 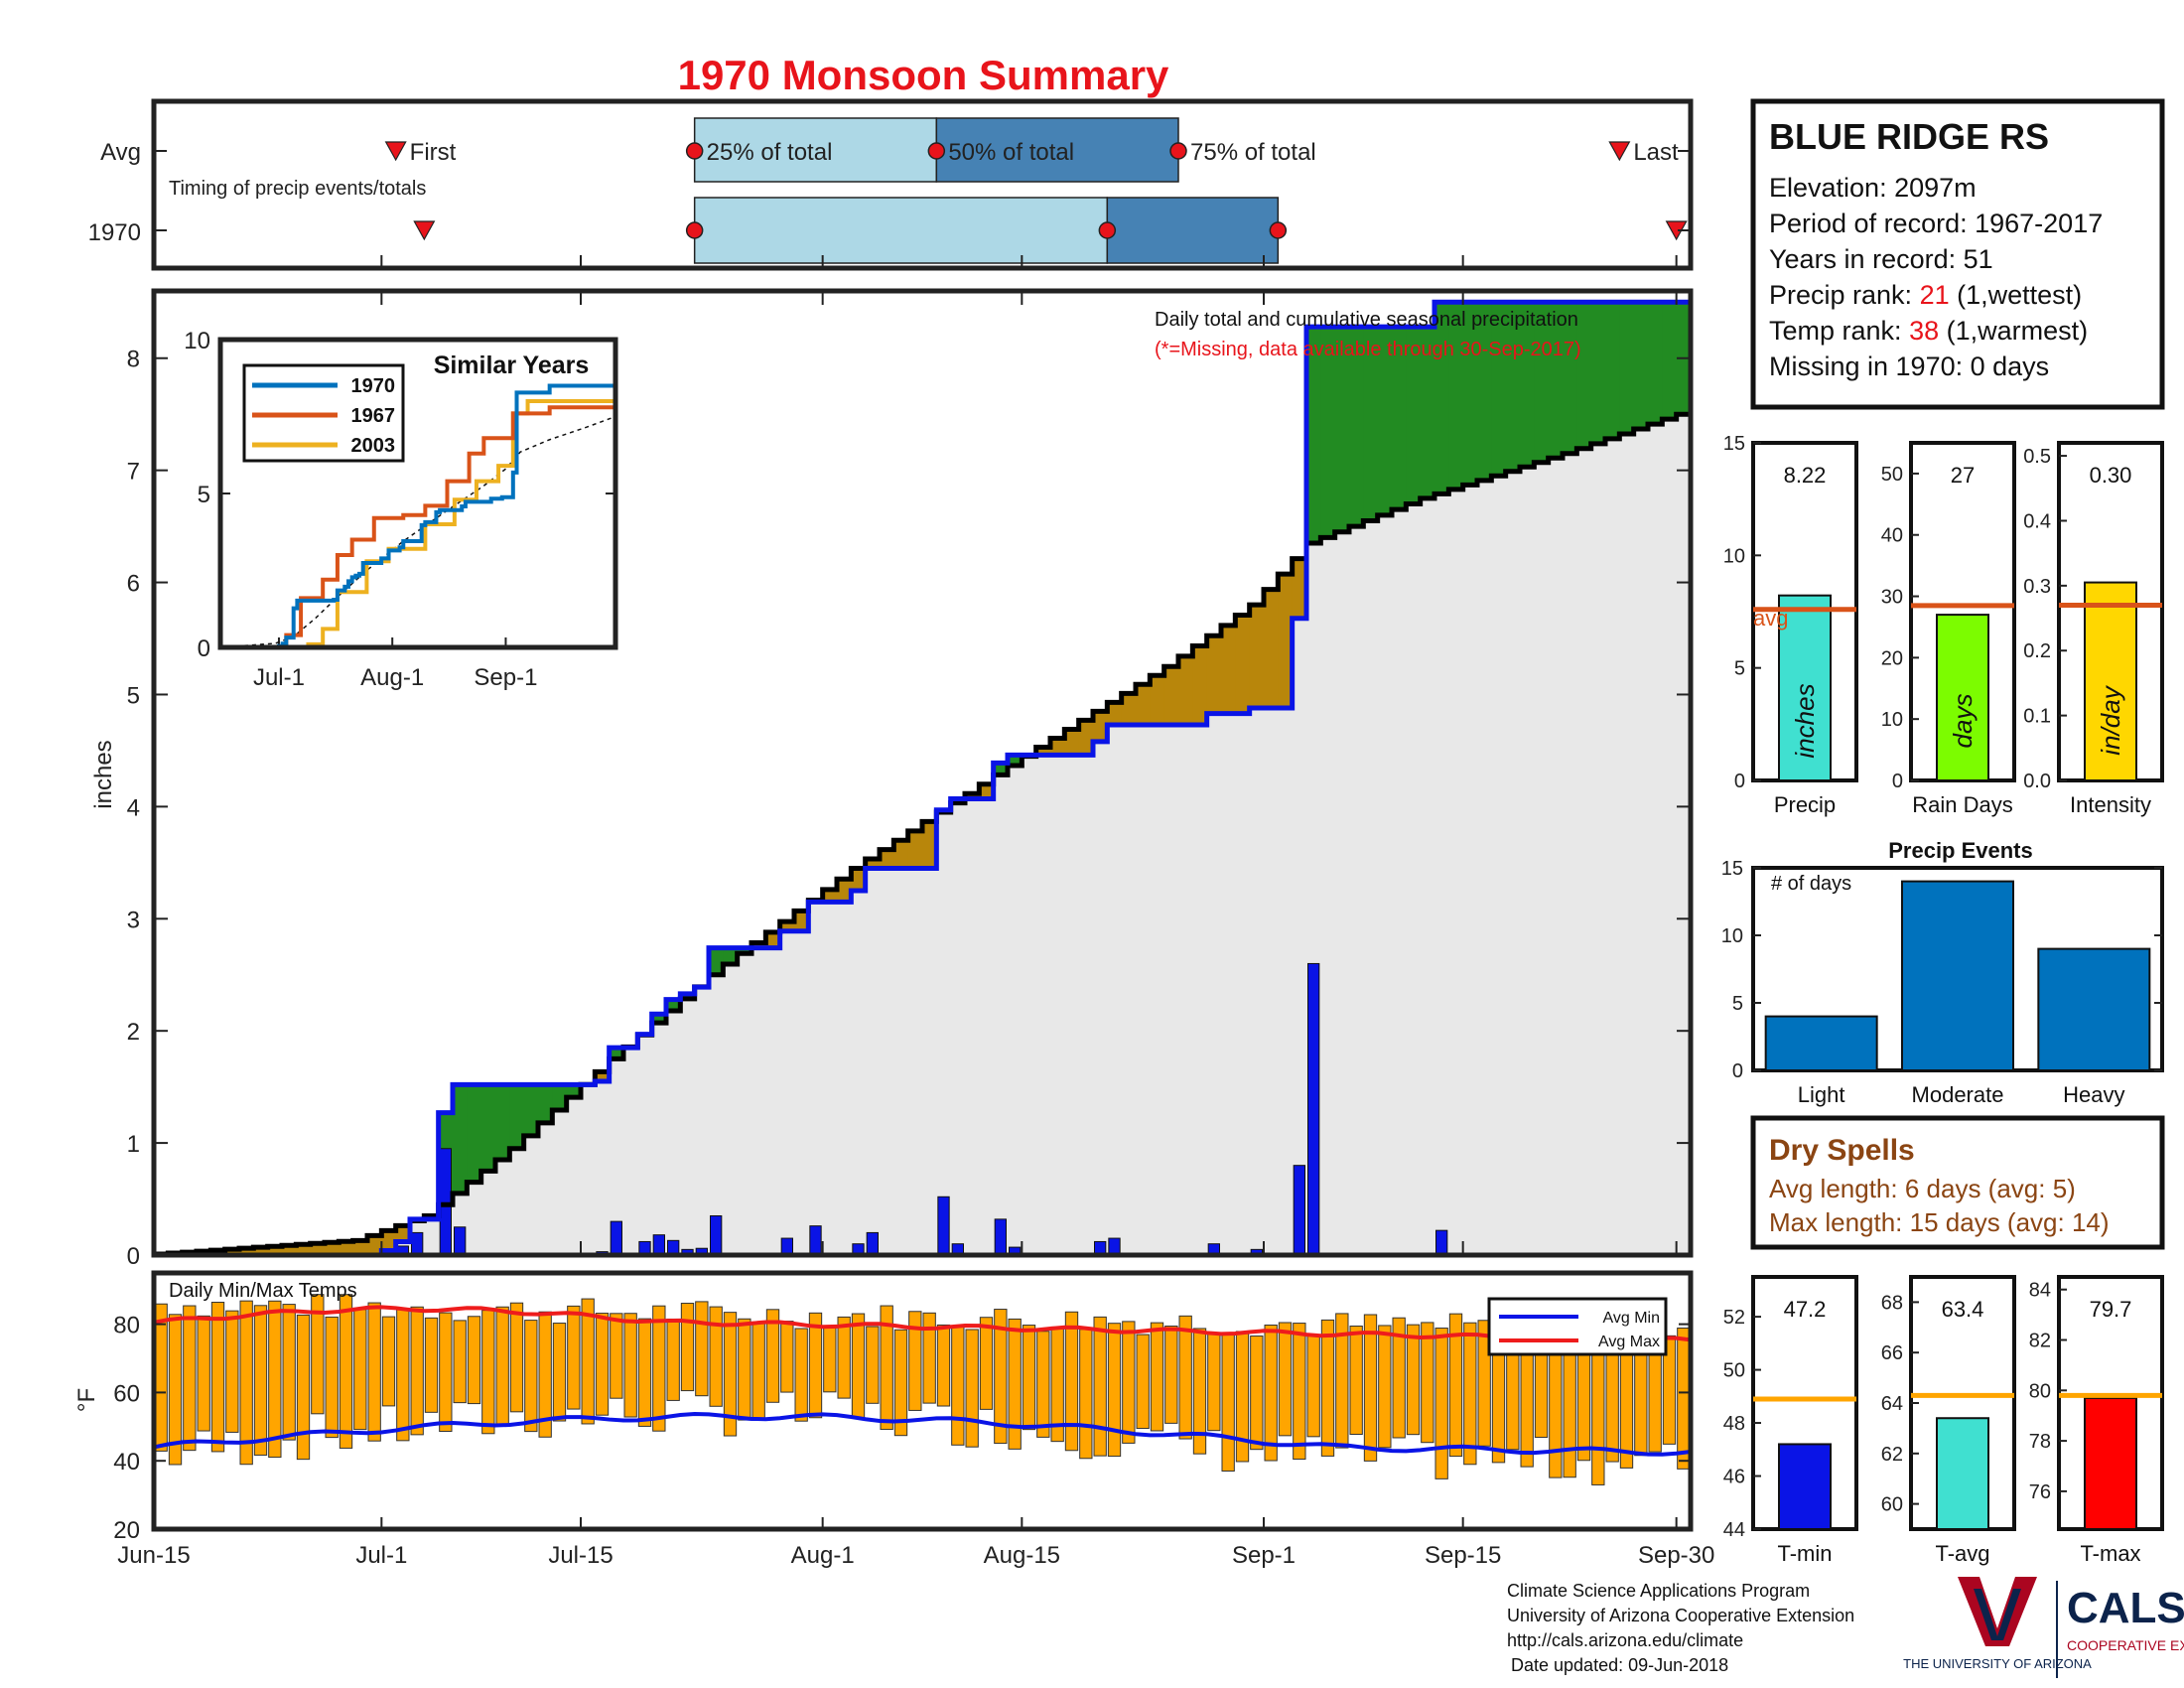 What do you see at coordinates (1997, 1663) in the screenshot?
I see `ua-logo-text: THE UNIVERSITY OF ARIZONA` at bounding box center [1997, 1663].